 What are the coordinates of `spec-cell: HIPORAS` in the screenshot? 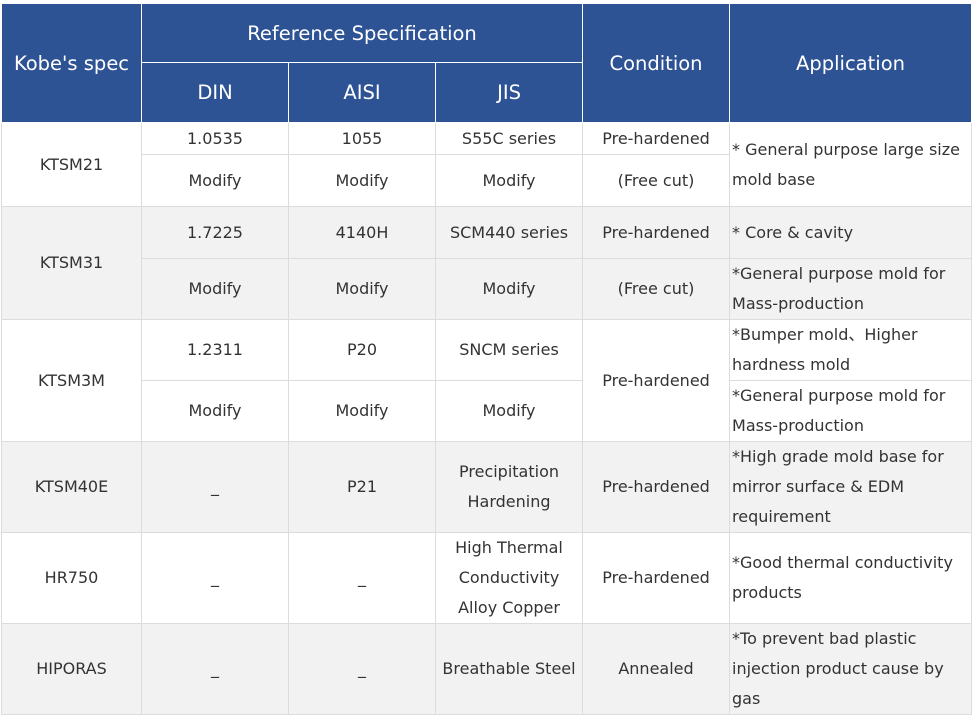 It's located at (71, 669).